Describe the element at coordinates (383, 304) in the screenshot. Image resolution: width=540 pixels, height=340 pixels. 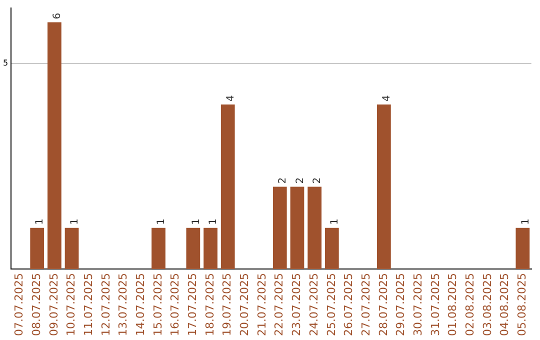
I see `x-tick-label: 28.07.2025` at that location.